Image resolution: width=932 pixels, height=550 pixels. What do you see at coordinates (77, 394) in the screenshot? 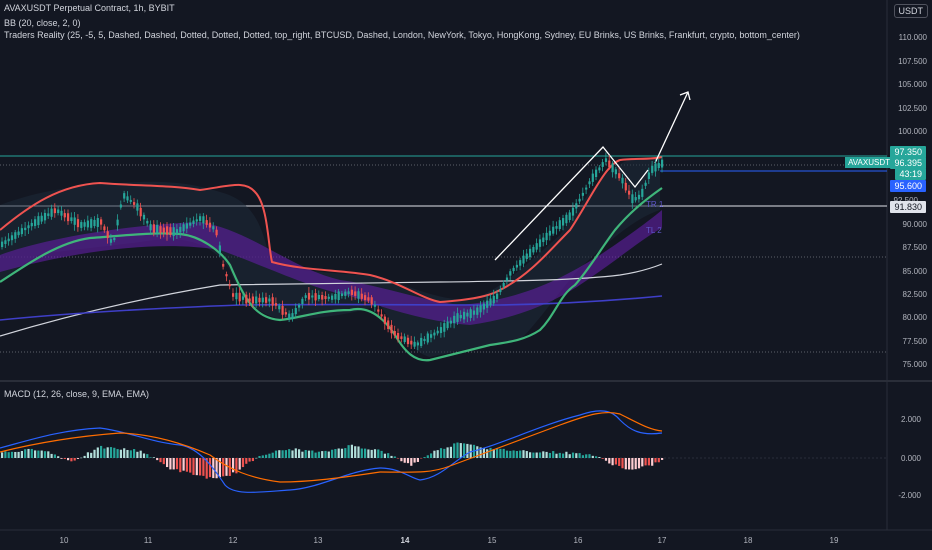
I see `legend-macd: MACD (12, 26, close, 9, EMA, EMA)` at bounding box center [77, 394].